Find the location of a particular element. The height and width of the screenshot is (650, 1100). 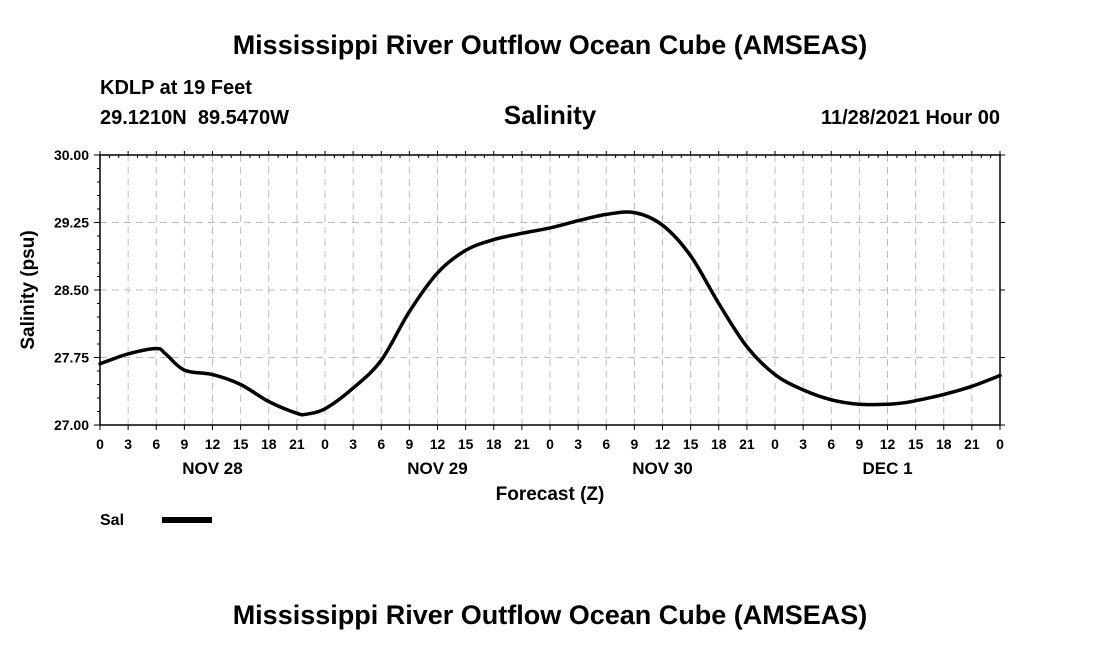

station-name-depth: KDLP at 19 Feet is located at coordinates (176, 88).